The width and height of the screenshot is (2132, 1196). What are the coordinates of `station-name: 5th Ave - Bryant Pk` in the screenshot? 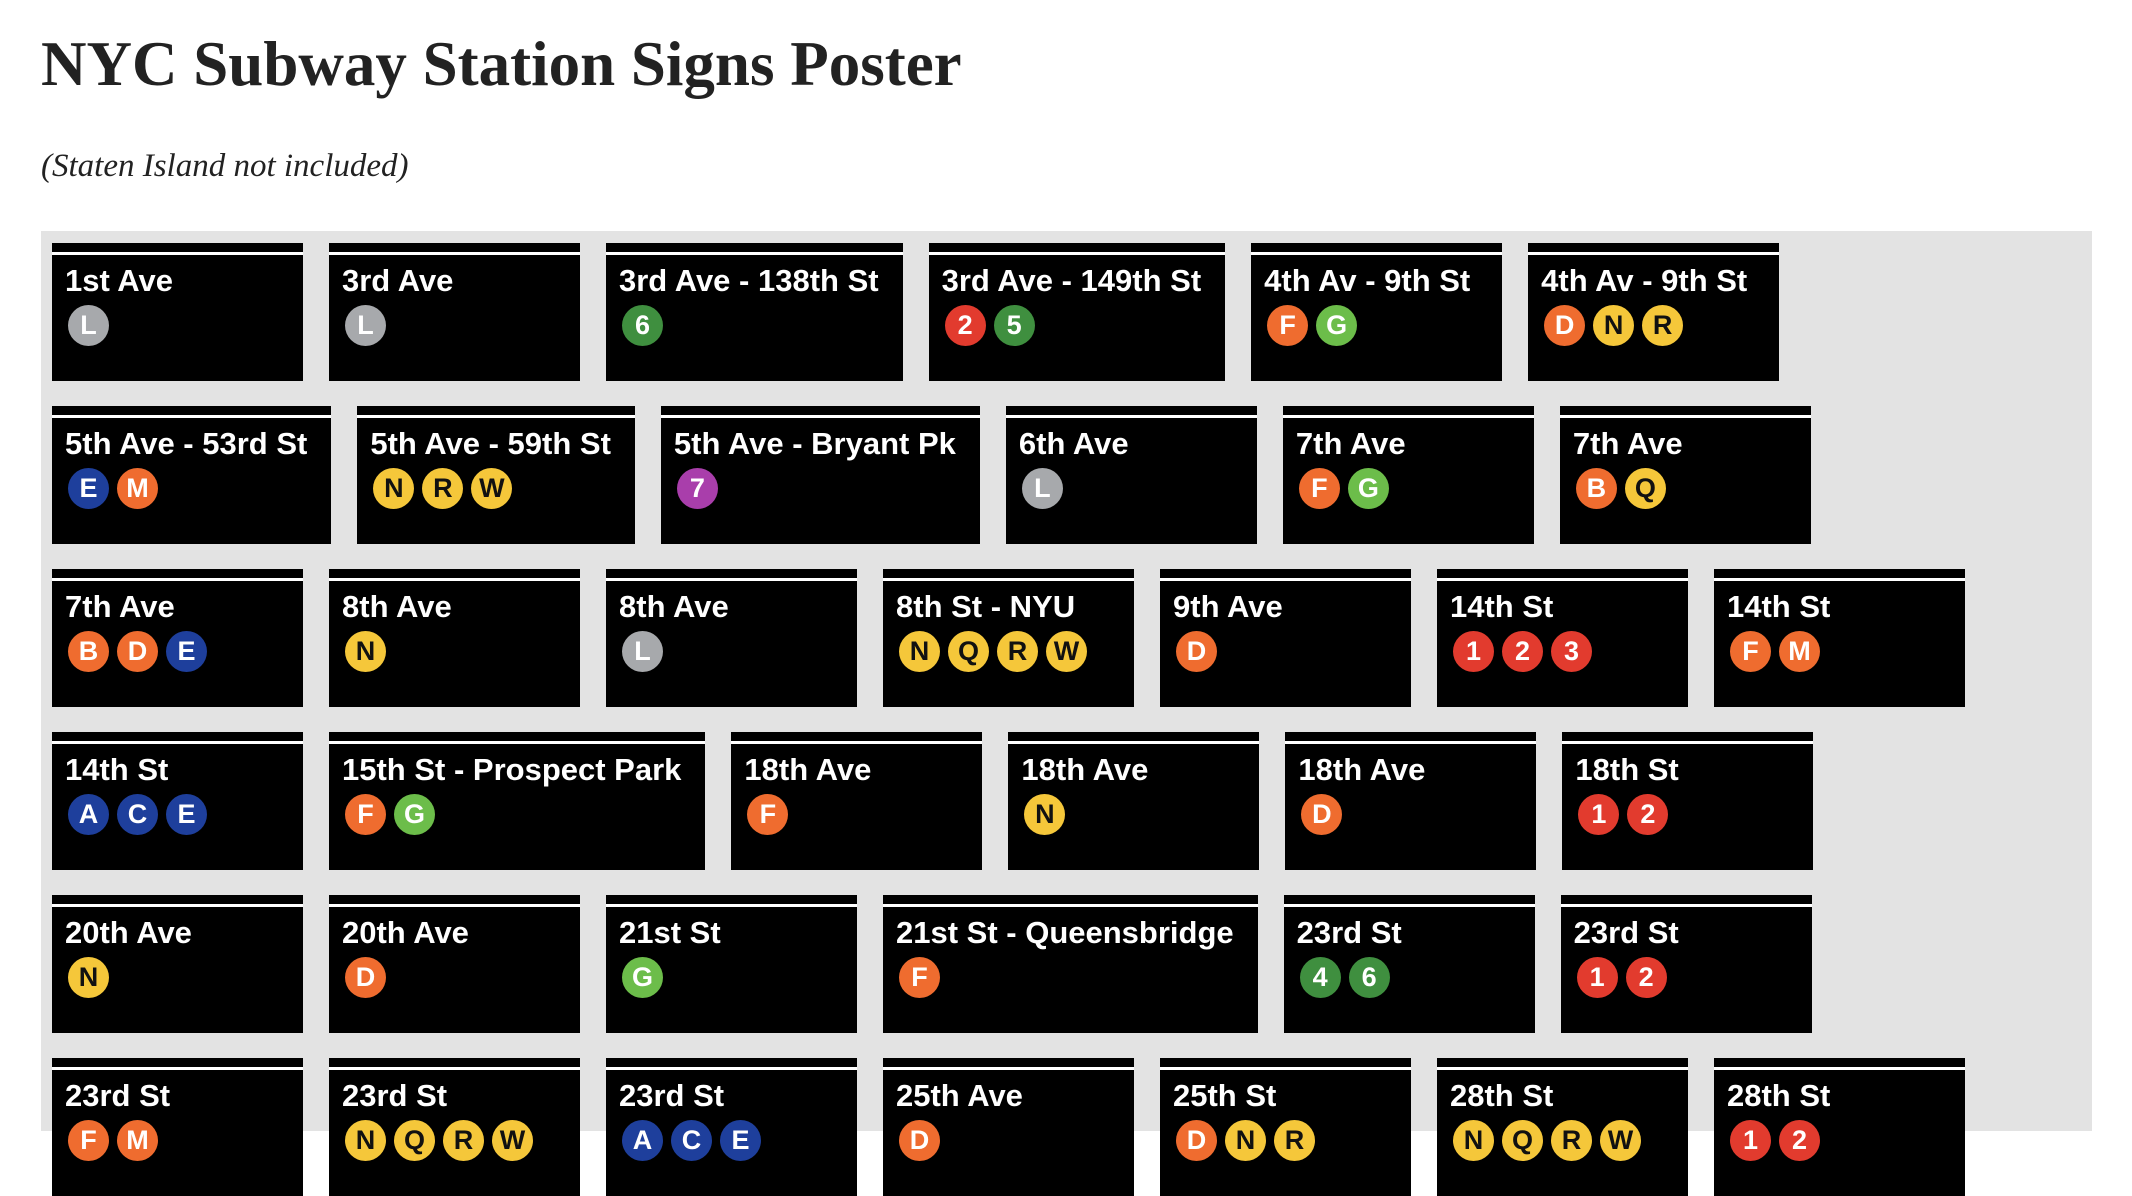 It's located at (814, 443).